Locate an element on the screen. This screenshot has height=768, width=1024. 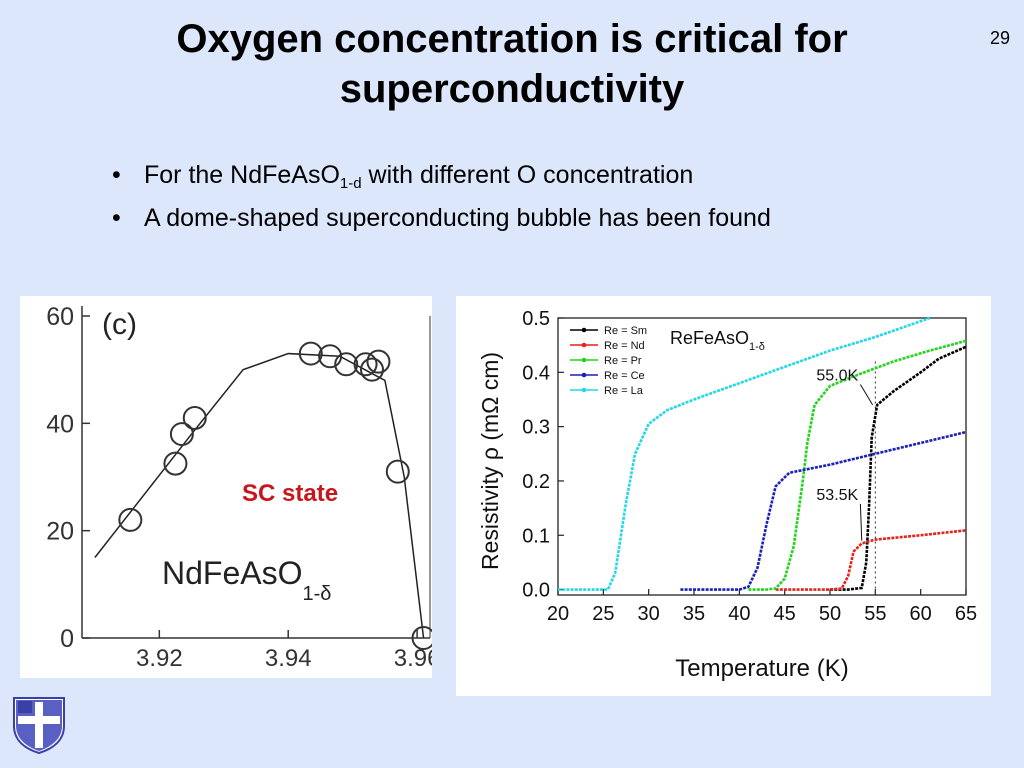
x-tick-label: 25 is located at coordinates (603, 614).